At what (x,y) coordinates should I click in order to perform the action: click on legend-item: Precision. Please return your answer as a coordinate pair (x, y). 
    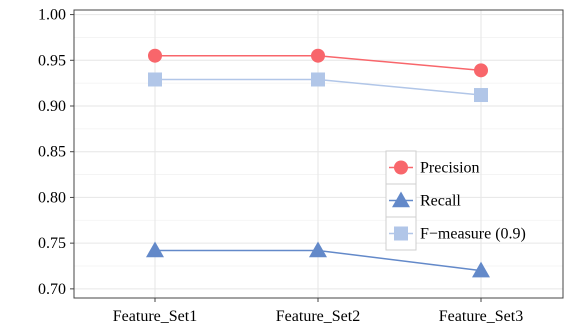
    Looking at the image, I should click on (432, 167).